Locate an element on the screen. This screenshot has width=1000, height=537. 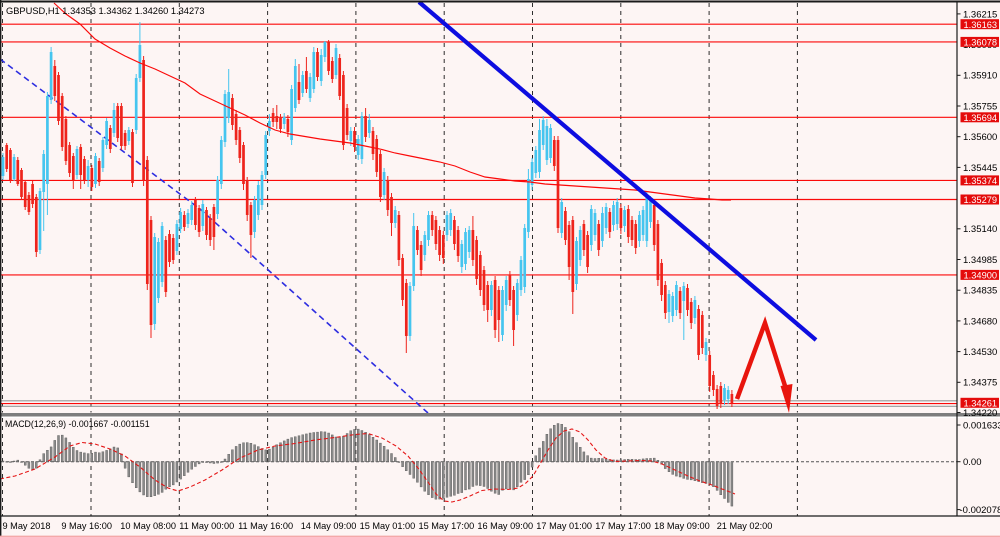
svg-text: 1.34261 is located at coordinates (981, 403).